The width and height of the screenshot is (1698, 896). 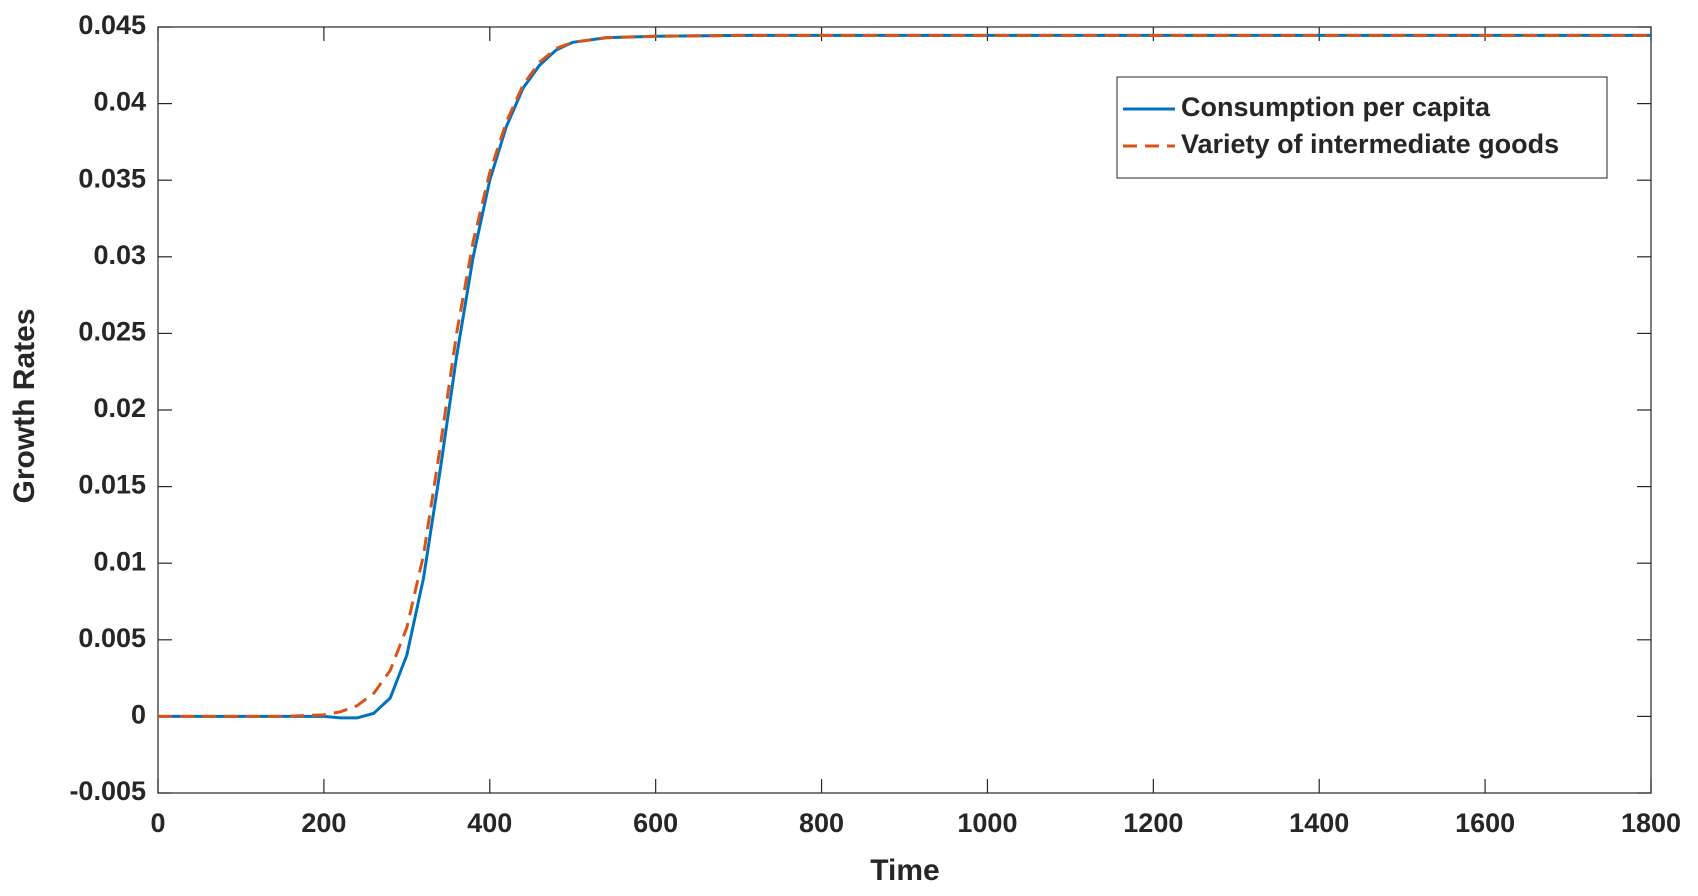 I want to click on y-tick-label: 0.04, so click(x=119, y=102).